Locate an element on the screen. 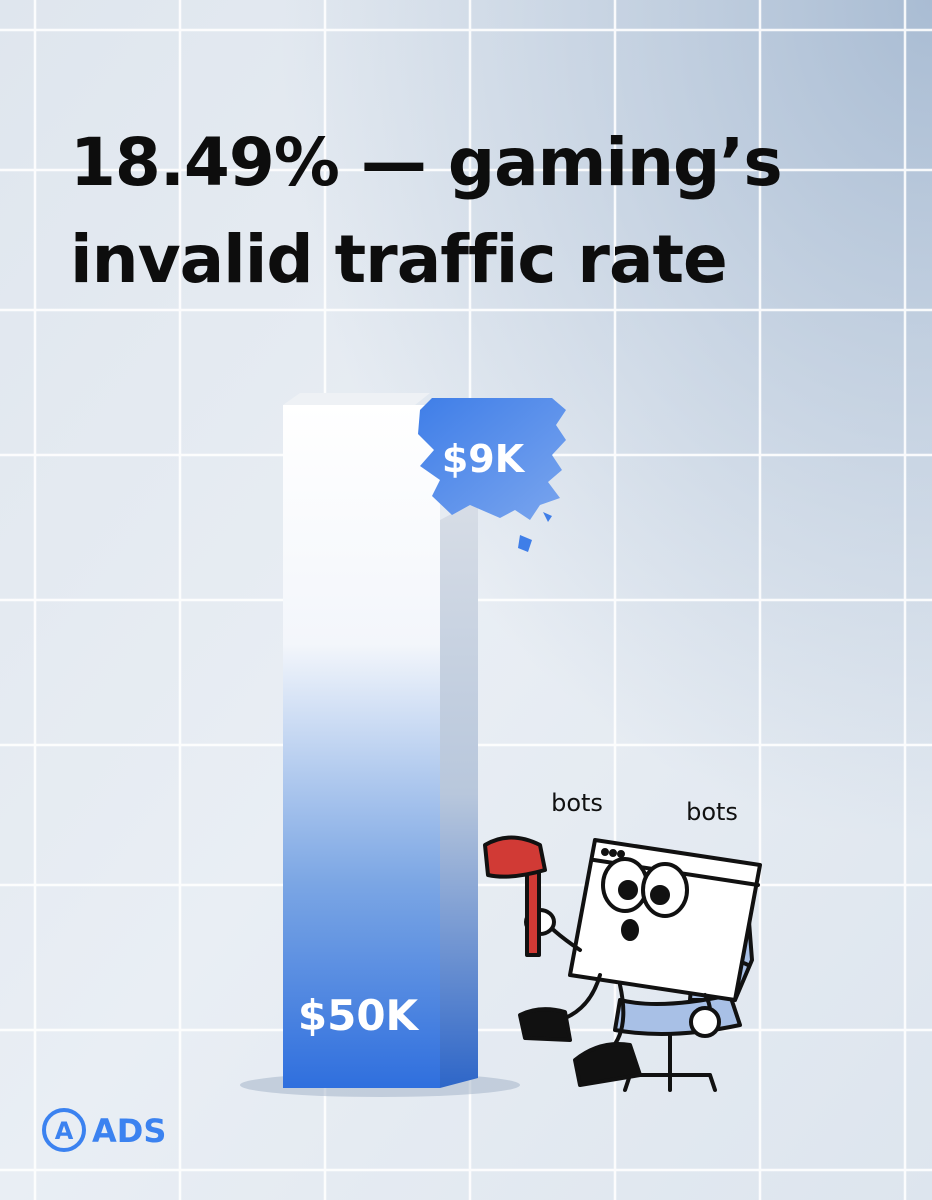 This screenshot has width=932, height=1200. title-line: invalid traffic rate is located at coordinates (398, 259).